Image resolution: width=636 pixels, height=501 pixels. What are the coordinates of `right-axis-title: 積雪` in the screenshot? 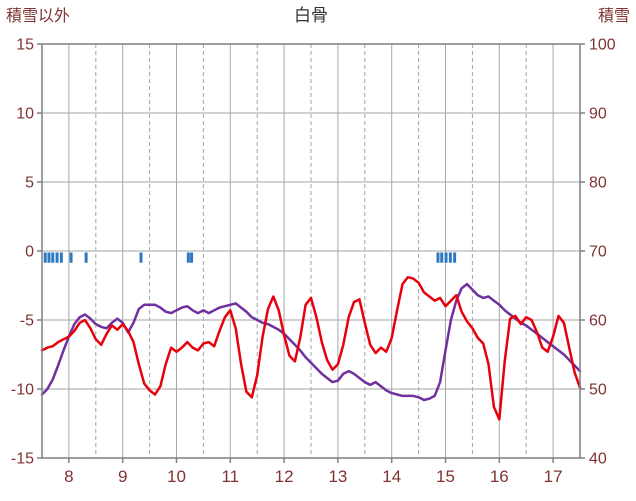 It's located at (614, 16).